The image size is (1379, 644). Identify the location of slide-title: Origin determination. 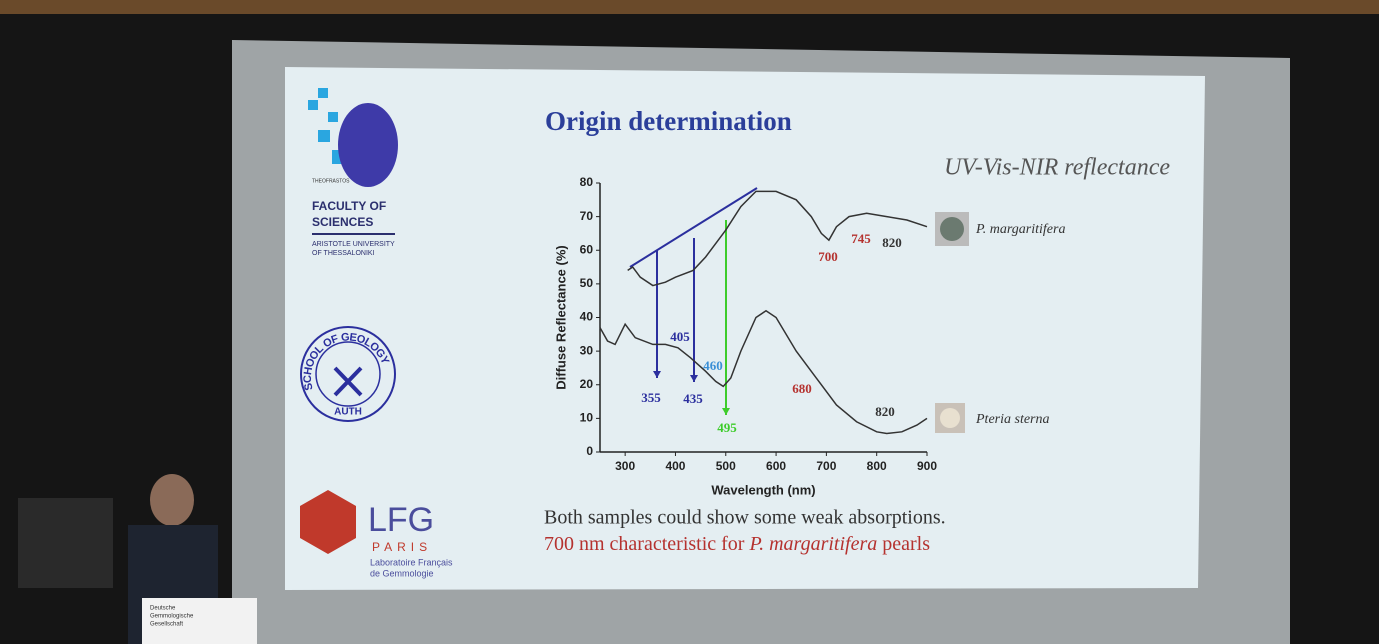
(668, 121).